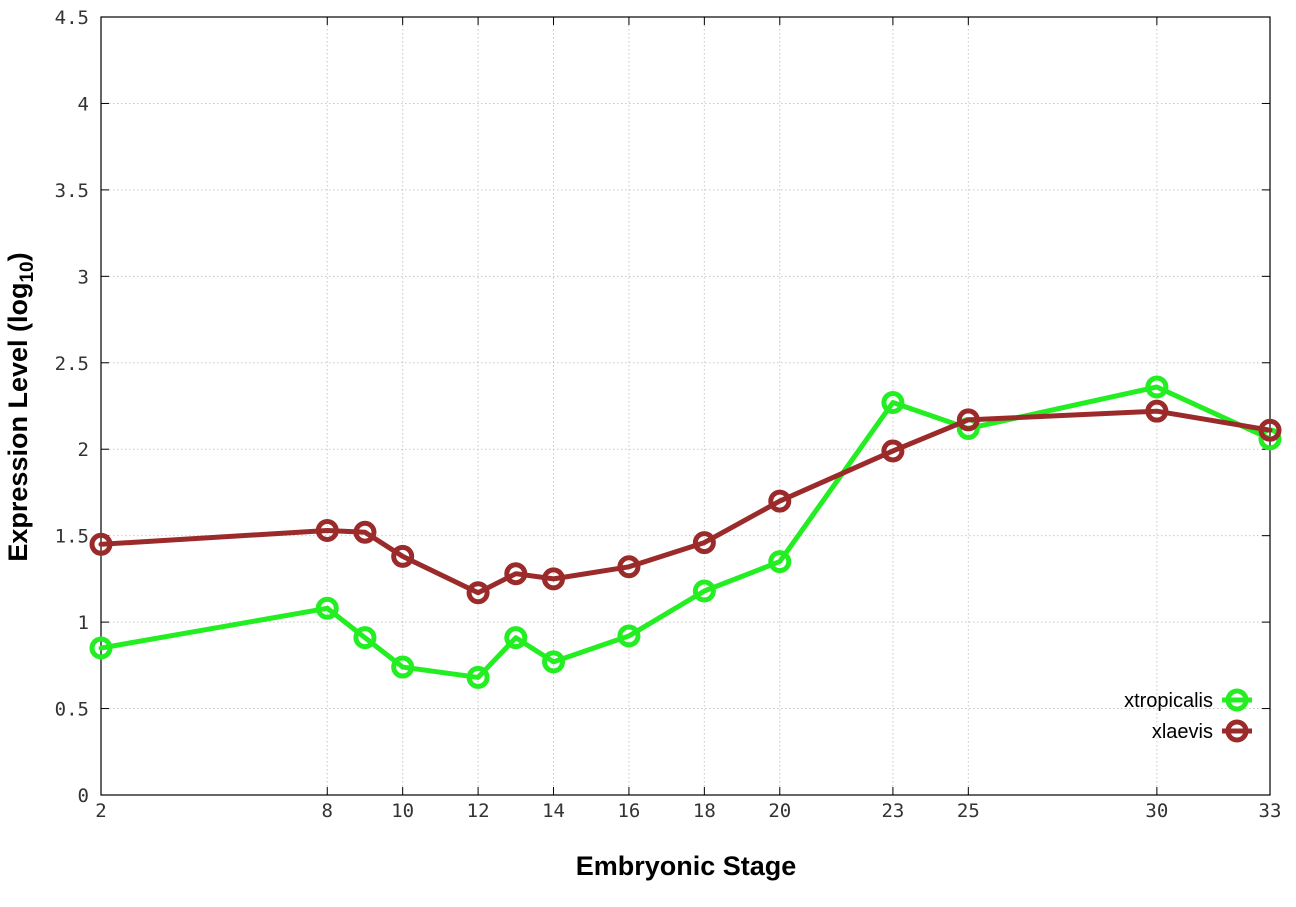 Image resolution: width=1296 pixels, height=907 pixels. Describe the element at coordinates (72, 537) in the screenshot. I see `y-tick-label: 1.5` at that location.